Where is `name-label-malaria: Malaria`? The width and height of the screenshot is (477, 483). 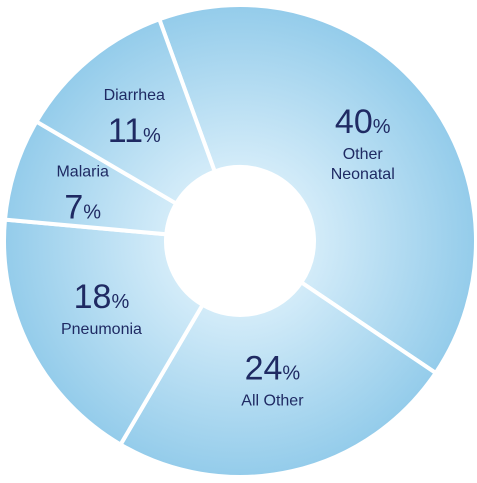 name-label-malaria: Malaria is located at coordinates (82, 171).